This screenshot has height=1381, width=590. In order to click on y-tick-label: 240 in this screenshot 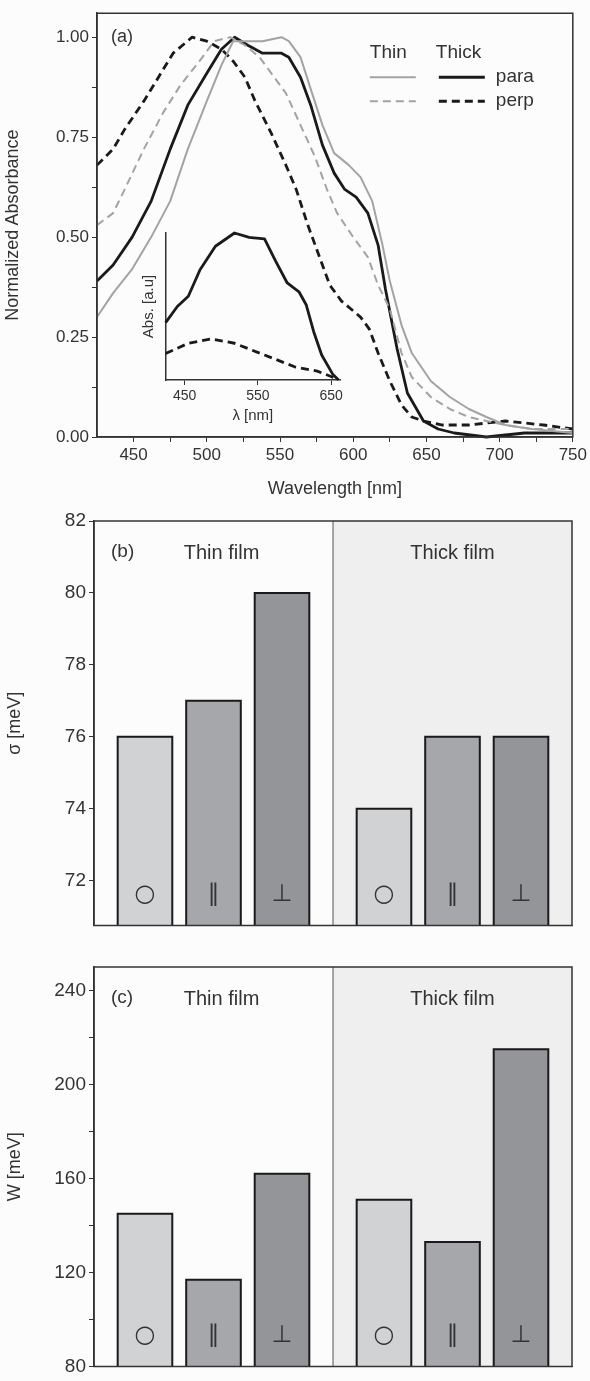, I will do `click(70, 989)`.